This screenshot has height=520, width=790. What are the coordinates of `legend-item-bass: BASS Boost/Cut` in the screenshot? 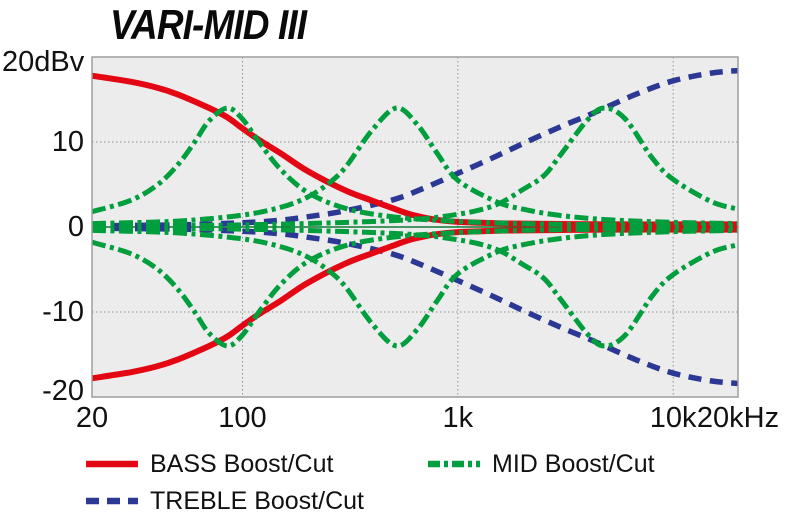 It's located at (209, 464).